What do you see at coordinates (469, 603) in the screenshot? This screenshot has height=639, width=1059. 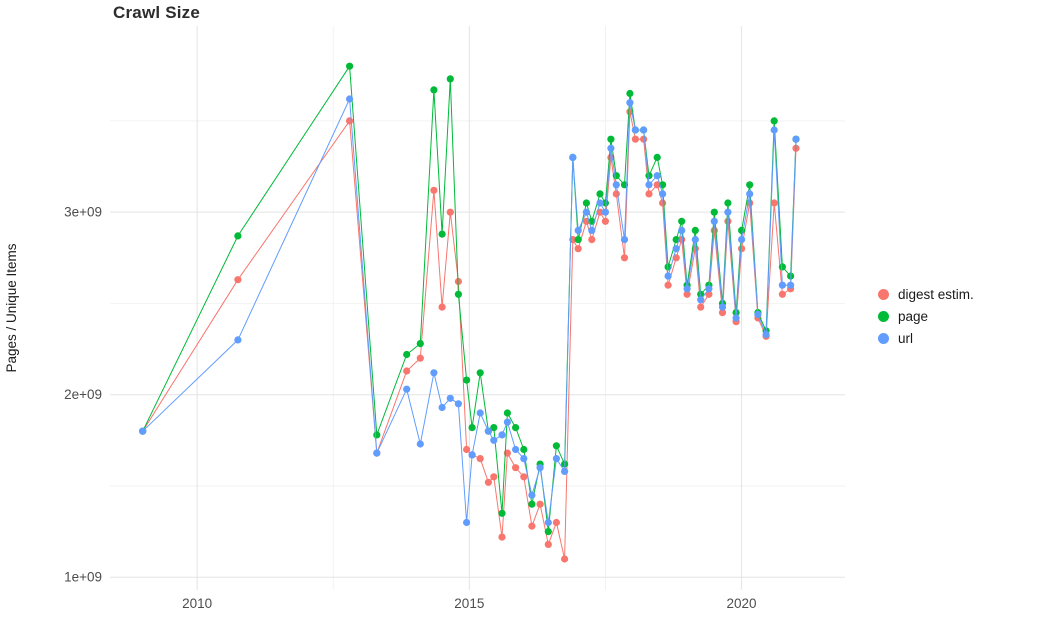 I see `x-axis-tick-label: 2015` at bounding box center [469, 603].